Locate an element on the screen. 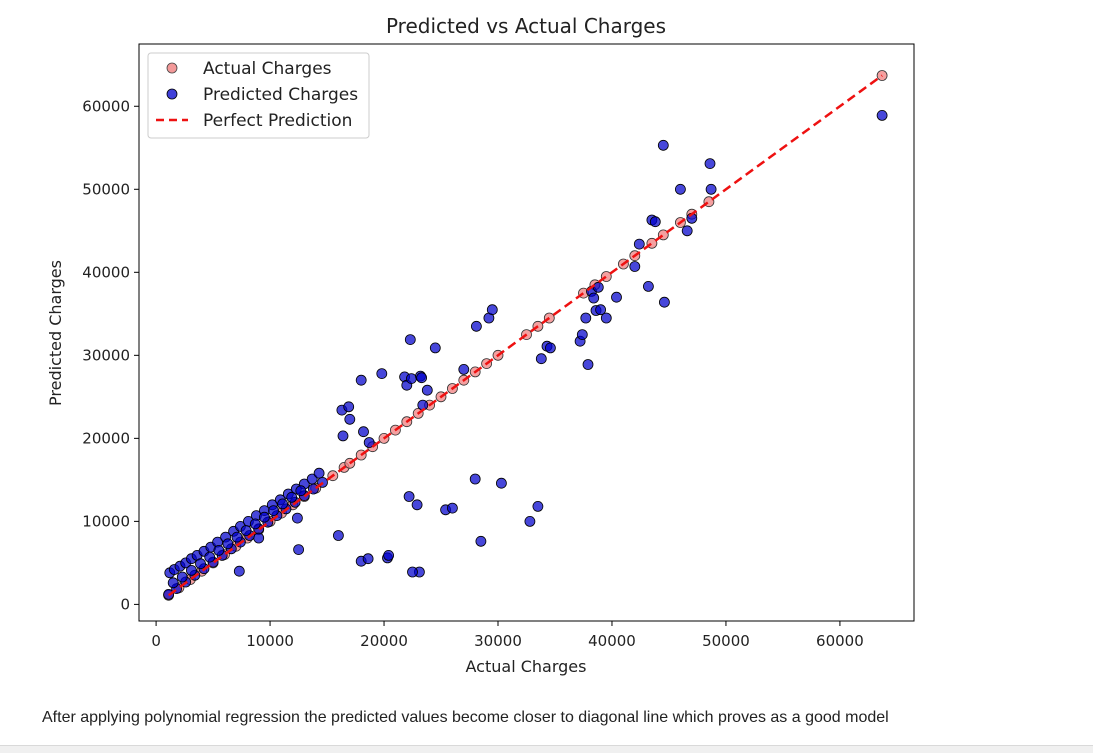 The height and width of the screenshot is (753, 1093). y-tick-label: 10000 is located at coordinates (106, 521).